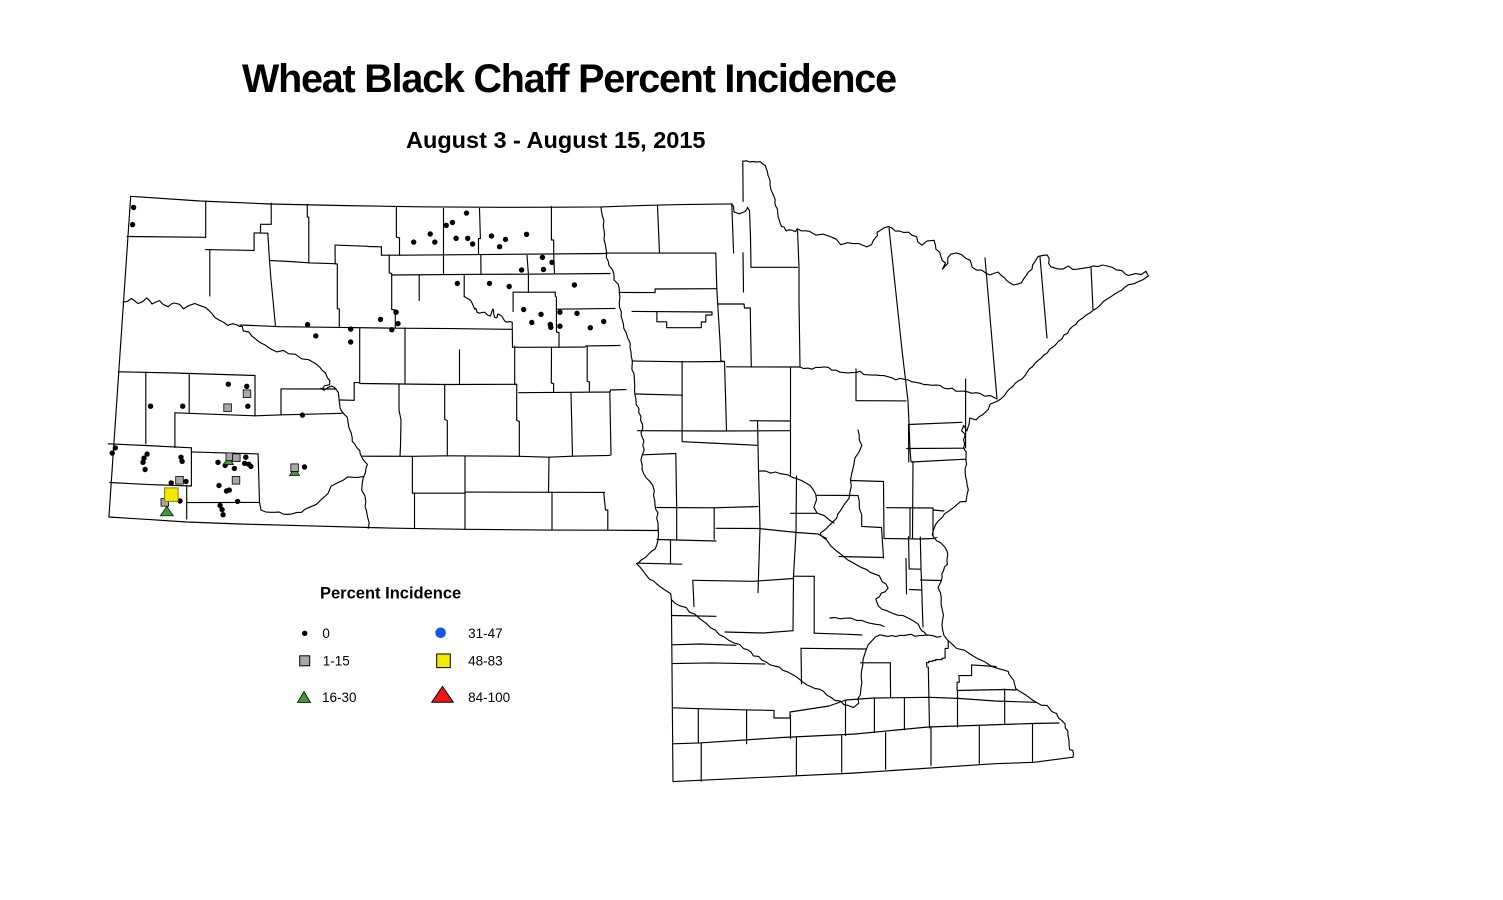 The width and height of the screenshot is (1503, 900). What do you see at coordinates (489, 697) in the screenshot?
I see `svg-text: 84-100` at bounding box center [489, 697].